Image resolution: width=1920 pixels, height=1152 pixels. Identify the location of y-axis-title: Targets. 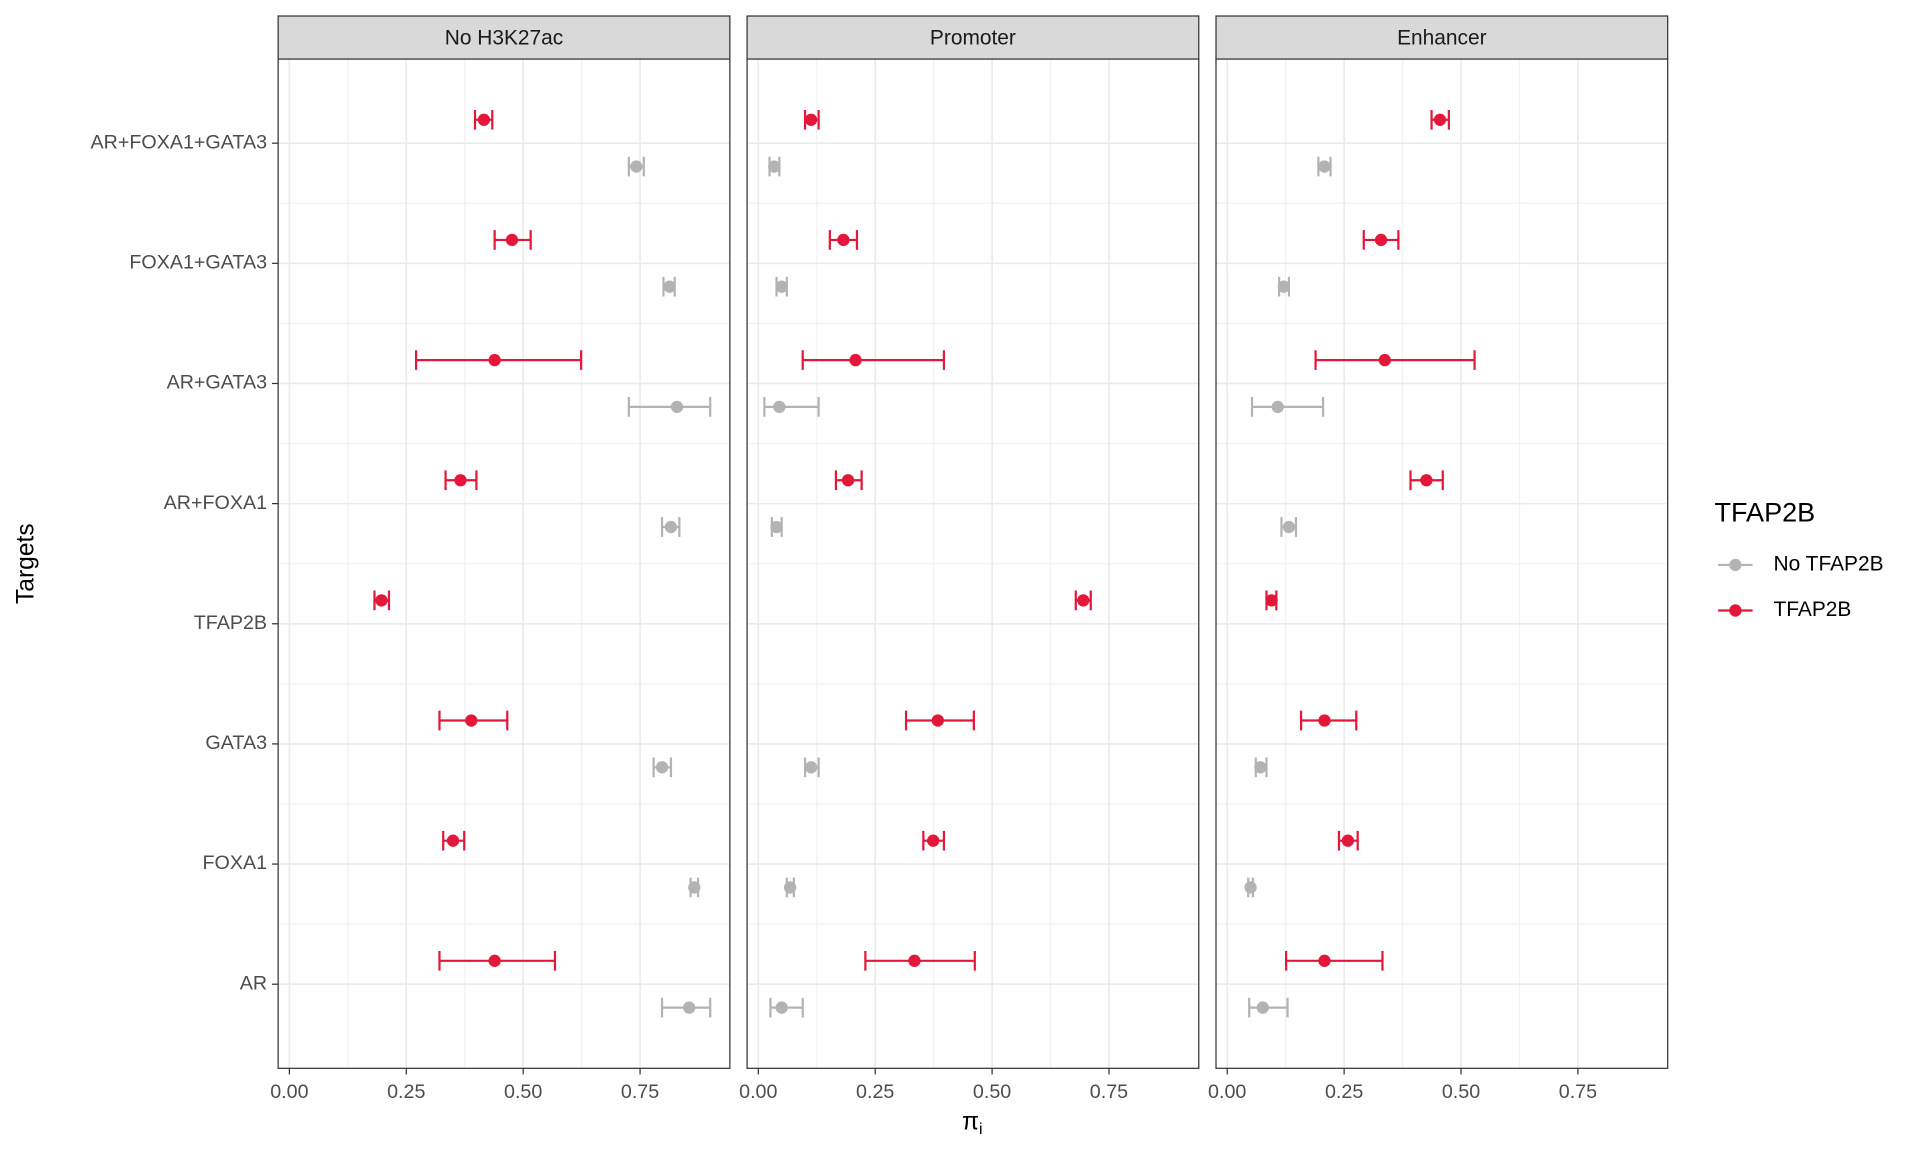
(26, 563).